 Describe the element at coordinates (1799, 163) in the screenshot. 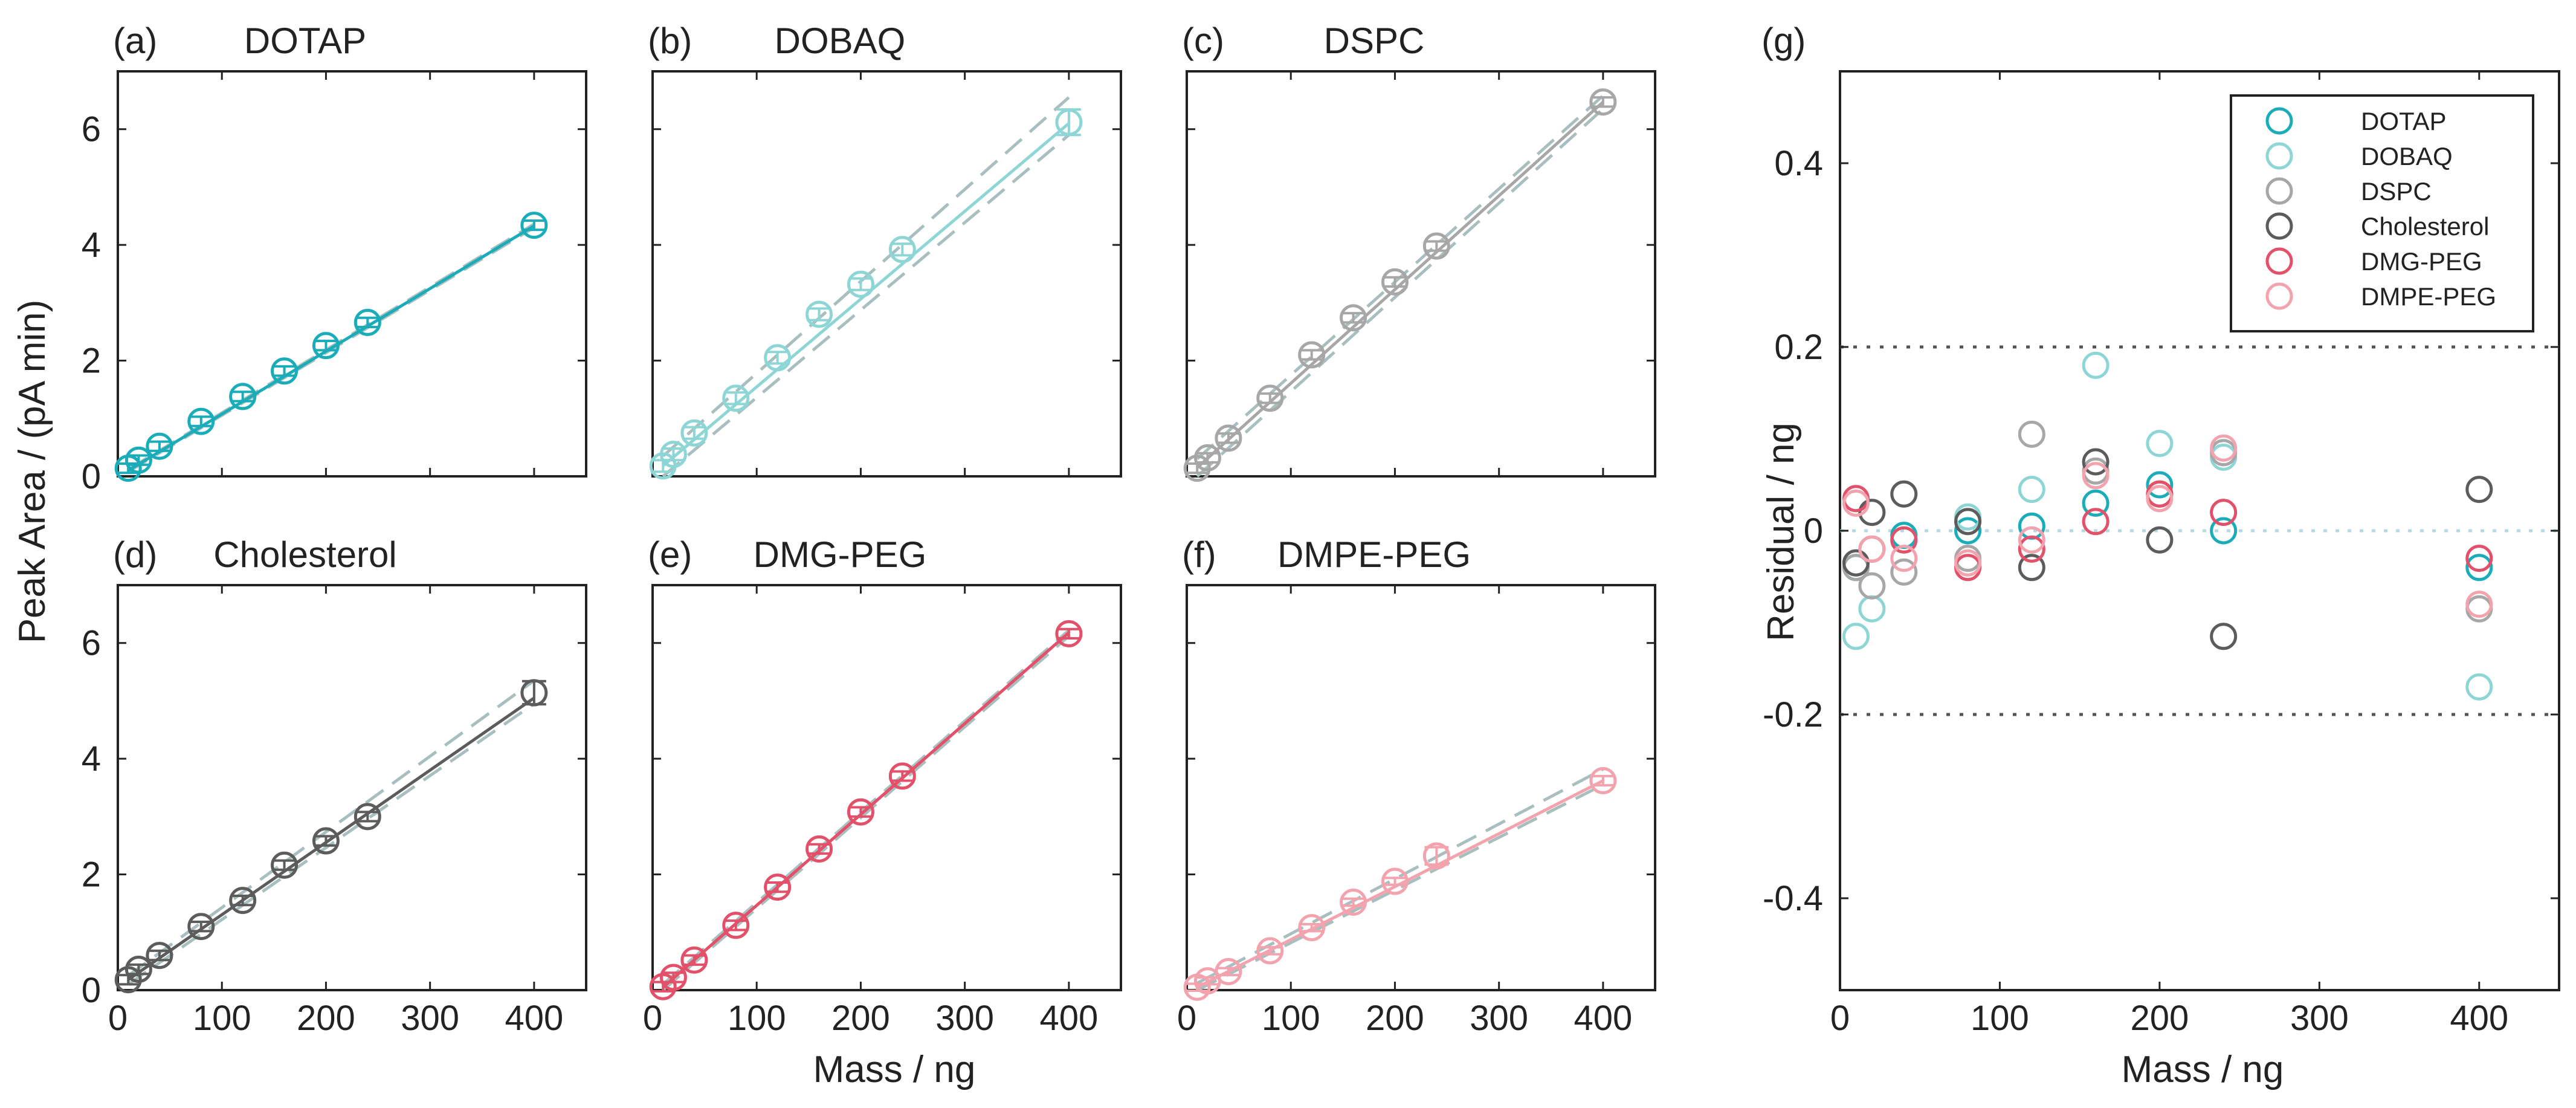

I see `y-tick-label: 0.4` at that location.